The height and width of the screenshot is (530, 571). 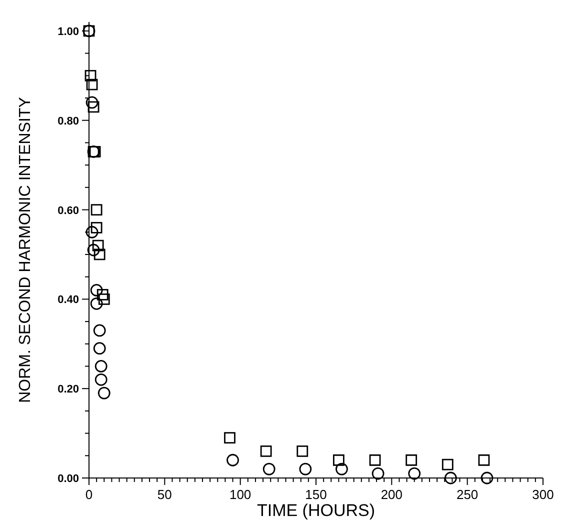 What do you see at coordinates (543, 494) in the screenshot?
I see `x-tick-label: 300` at bounding box center [543, 494].